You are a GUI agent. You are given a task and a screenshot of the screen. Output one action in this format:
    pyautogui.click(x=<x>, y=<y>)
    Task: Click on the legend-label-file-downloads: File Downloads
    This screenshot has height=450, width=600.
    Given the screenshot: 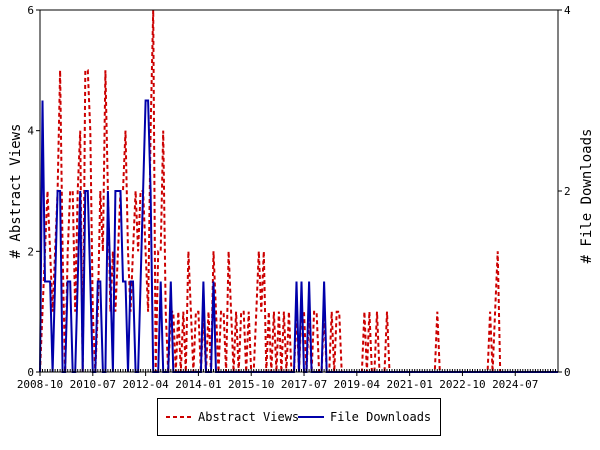 What is the action you would take?
    pyautogui.click(x=381, y=417)
    